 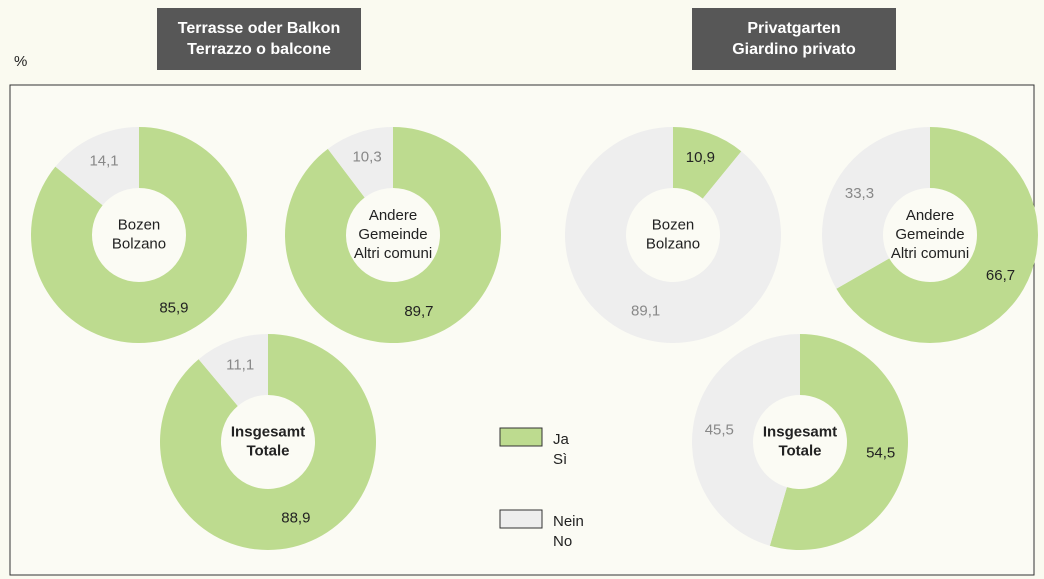 I want to click on group-title: Giardino privato, so click(x=794, y=49).